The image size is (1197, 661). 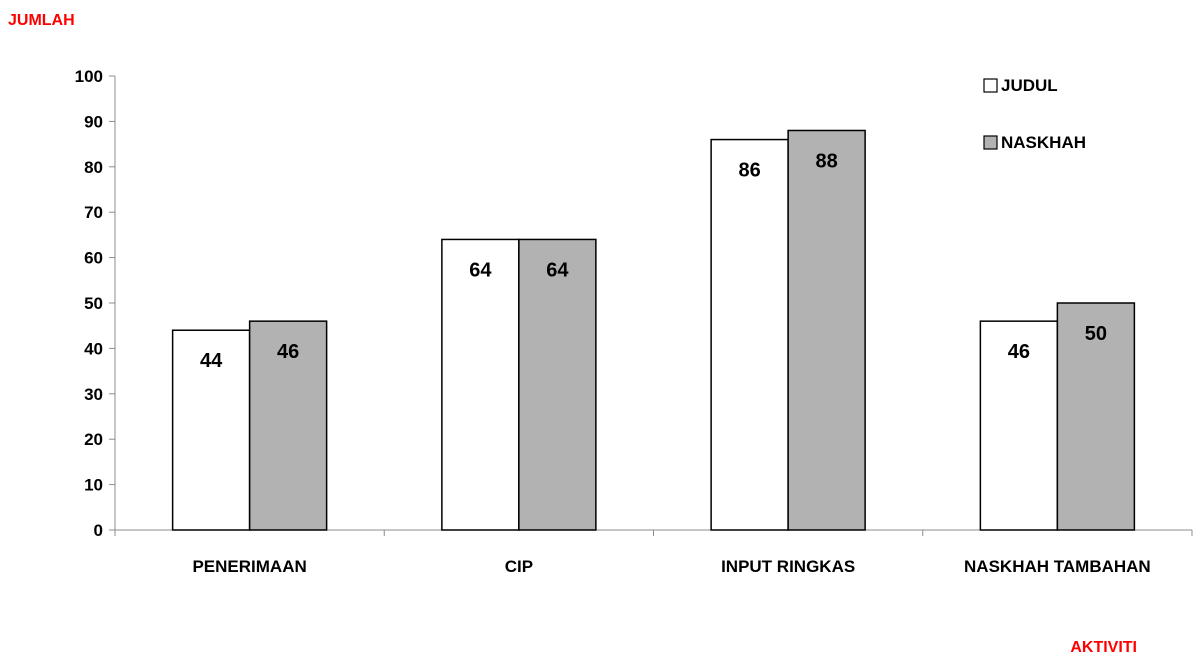 I want to click on y-tick-label: 100, so click(x=89, y=76).